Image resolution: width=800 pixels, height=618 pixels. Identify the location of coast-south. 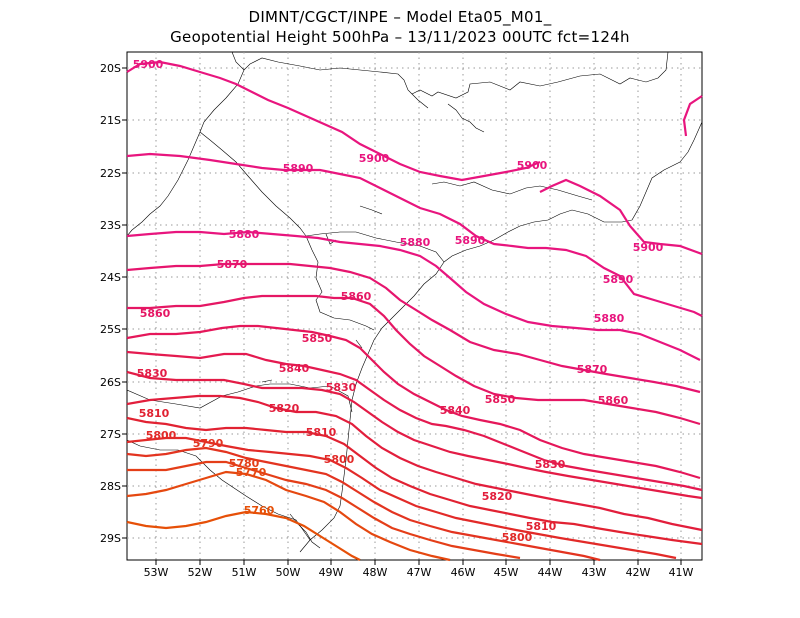
(372, 407).